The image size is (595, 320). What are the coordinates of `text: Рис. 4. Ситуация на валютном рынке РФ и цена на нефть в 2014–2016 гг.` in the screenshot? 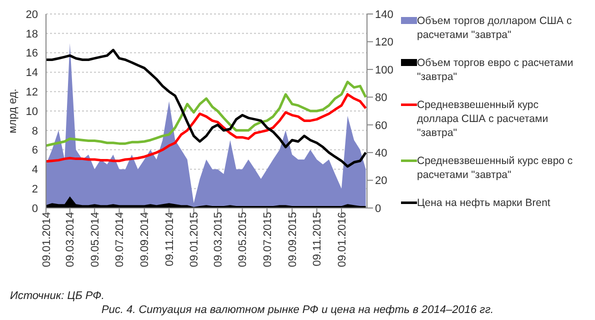 It's located at (297, 310).